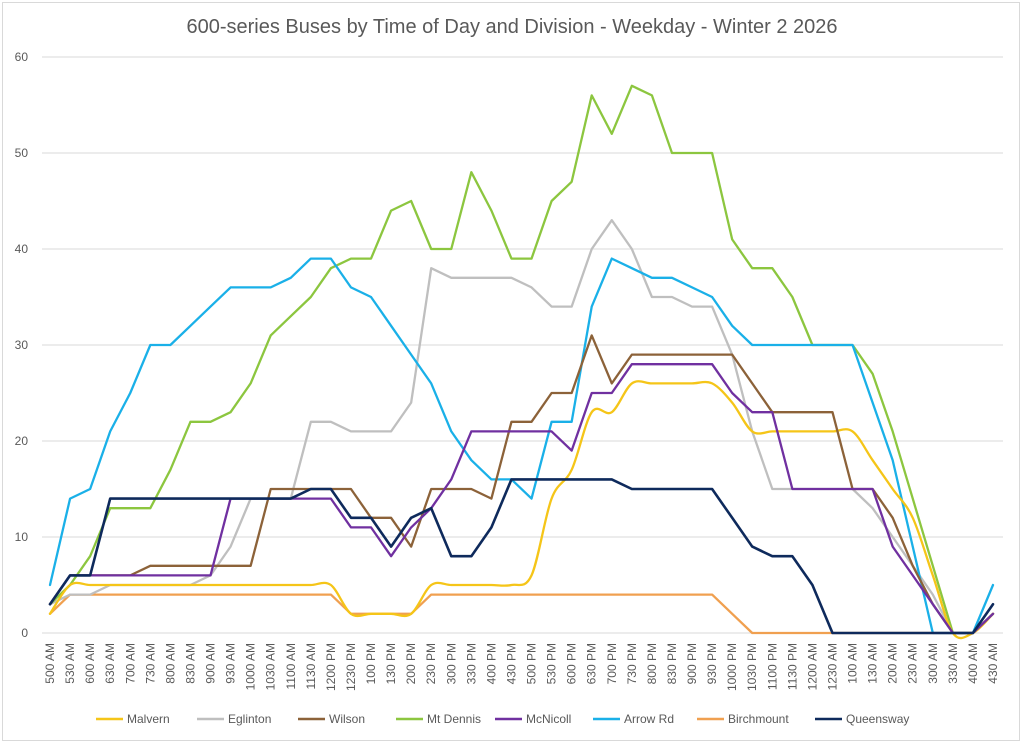 This screenshot has height=745, width=1024. Describe the element at coordinates (271, 666) in the screenshot. I see `x-tick-label: 1030 AM` at that location.